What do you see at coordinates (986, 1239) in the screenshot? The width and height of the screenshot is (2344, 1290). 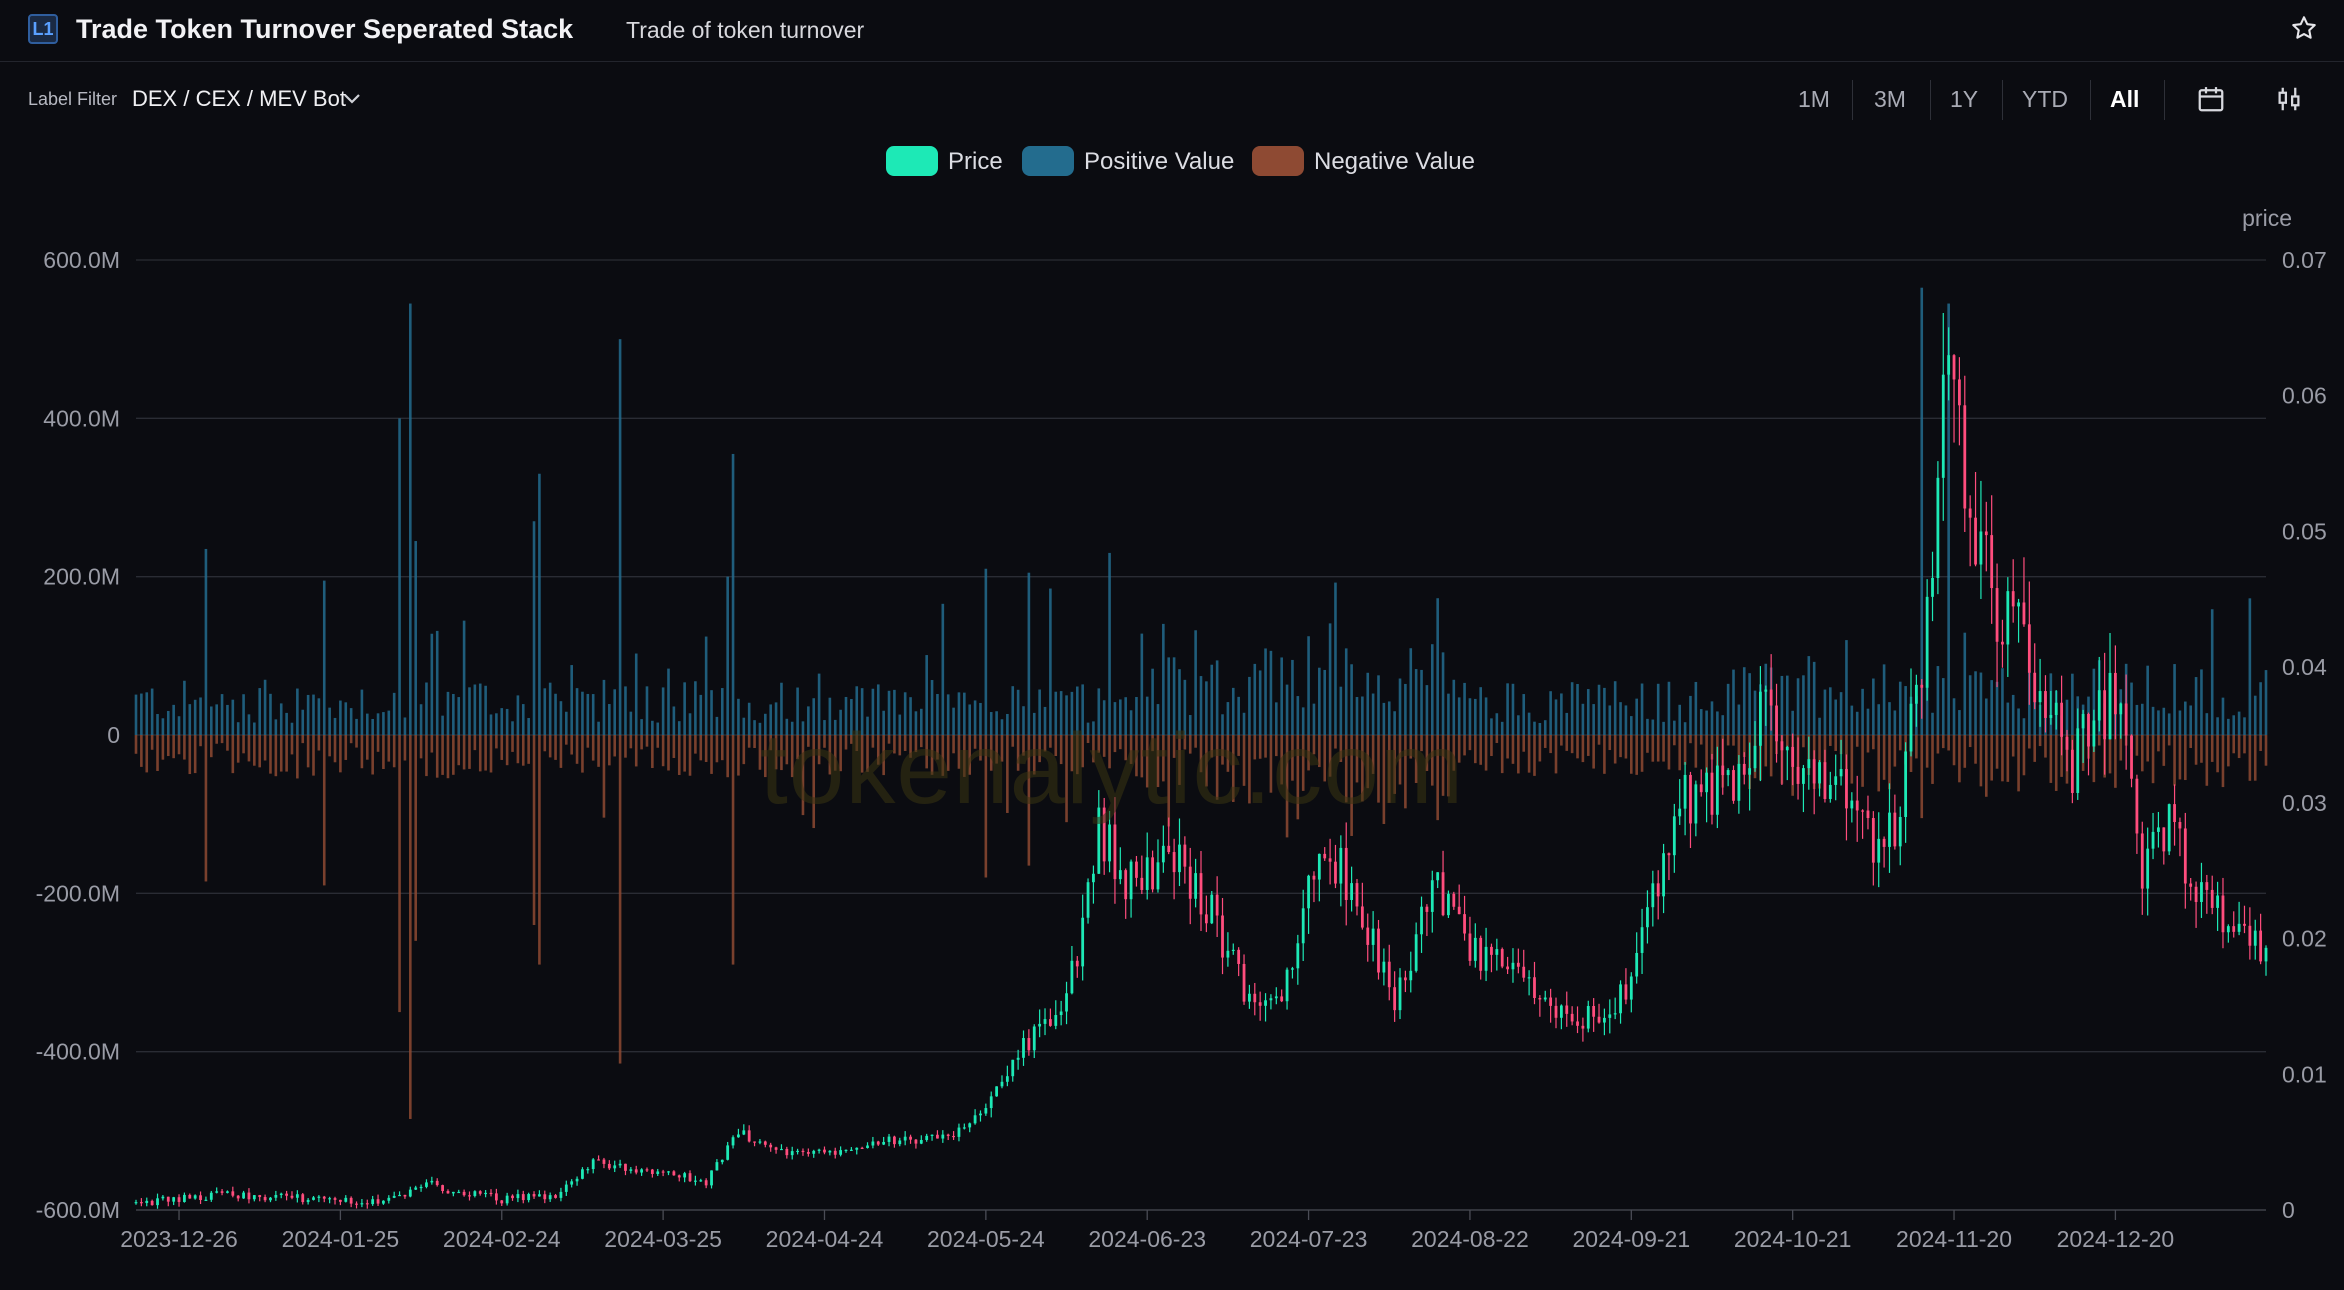 I see `x-axis-tick-label: 2024-05-24` at bounding box center [986, 1239].